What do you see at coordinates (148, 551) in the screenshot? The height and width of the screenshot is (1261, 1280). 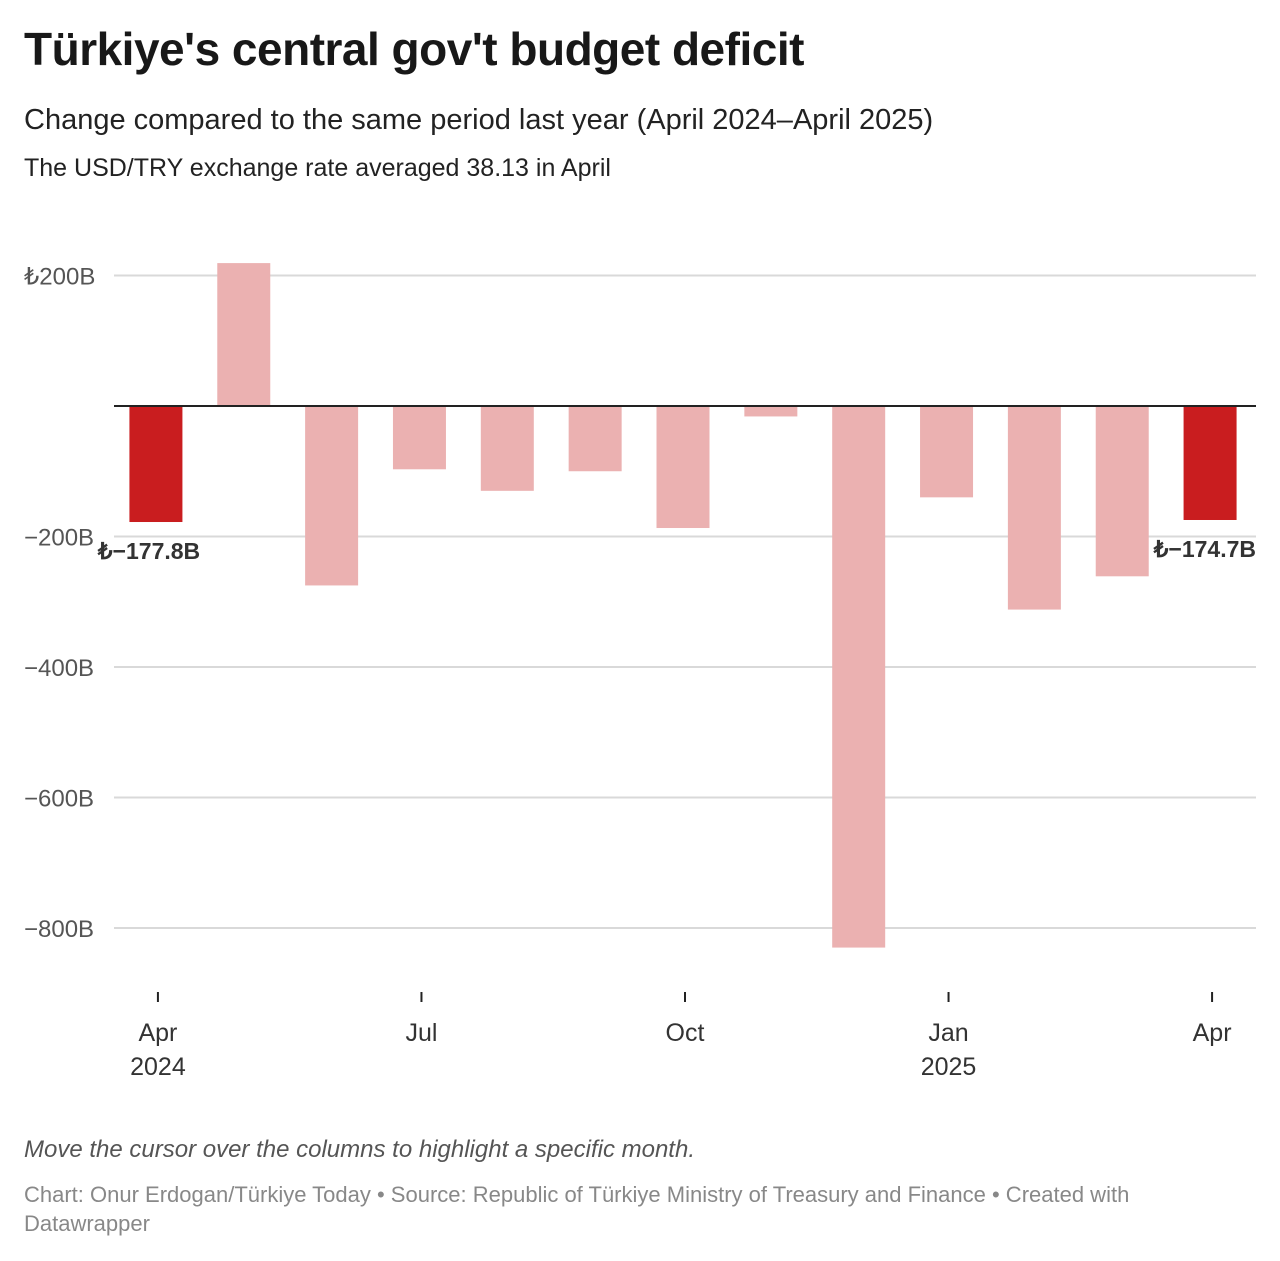 I see `value-label: ₺−177.8B` at bounding box center [148, 551].